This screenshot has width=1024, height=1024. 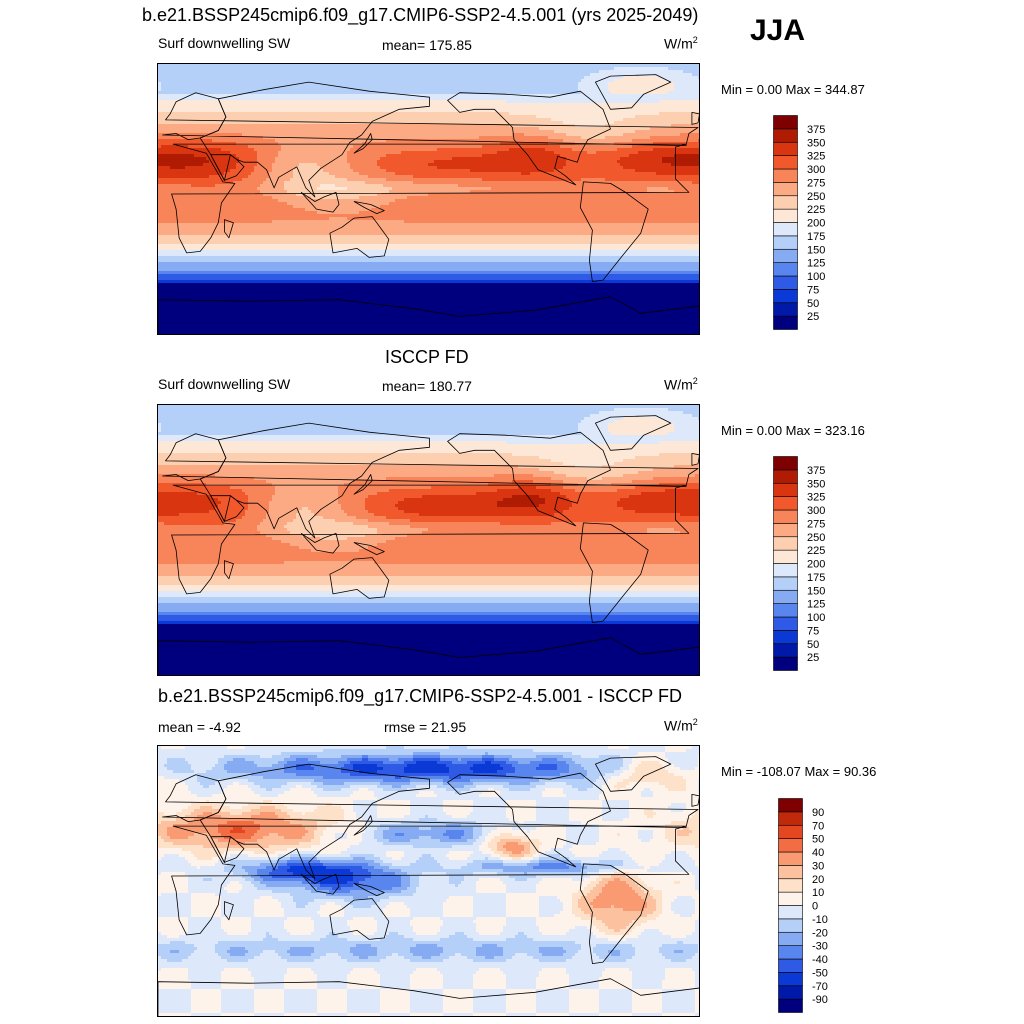 What do you see at coordinates (790, 965) in the screenshot?
I see `colorbar-swatch` at bounding box center [790, 965].